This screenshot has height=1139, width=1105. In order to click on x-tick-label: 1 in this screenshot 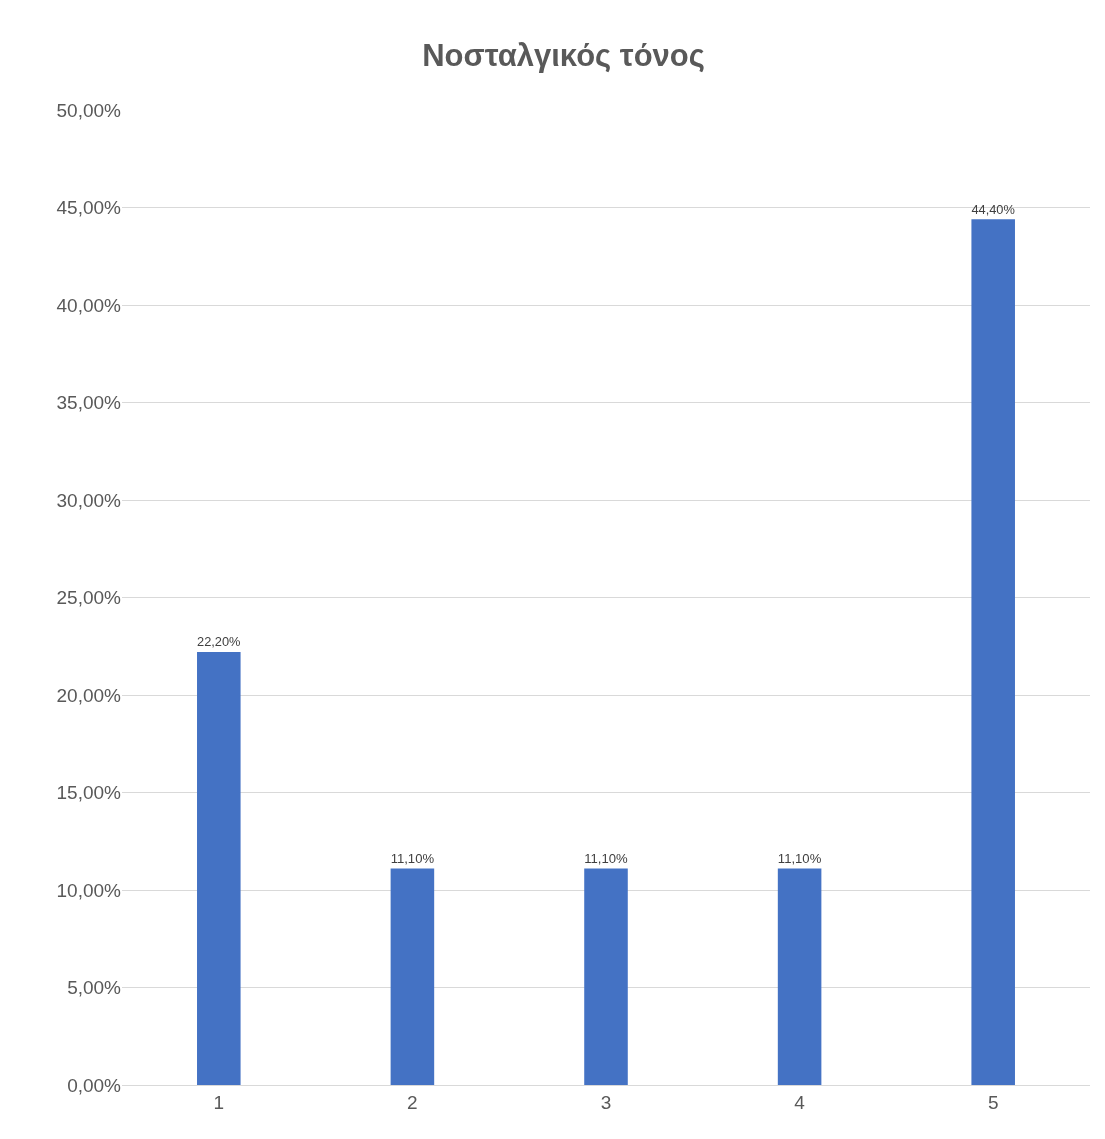, I will do `click(219, 1102)`.